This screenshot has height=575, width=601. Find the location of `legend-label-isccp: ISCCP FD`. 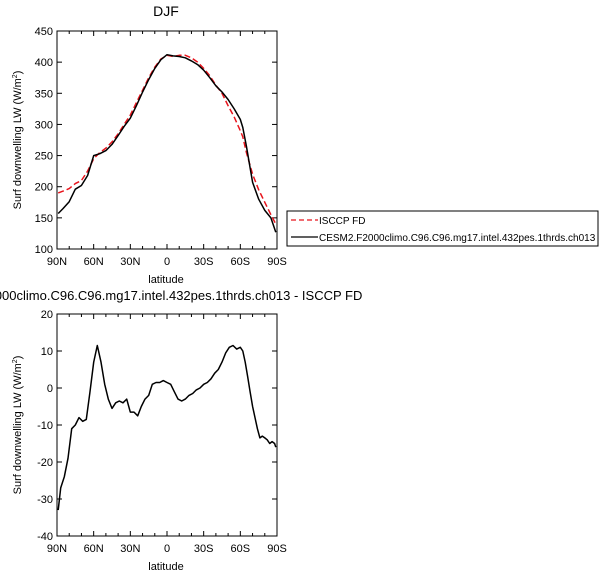

legend-label-isccp: ISCCP FD is located at coordinates (342, 221).